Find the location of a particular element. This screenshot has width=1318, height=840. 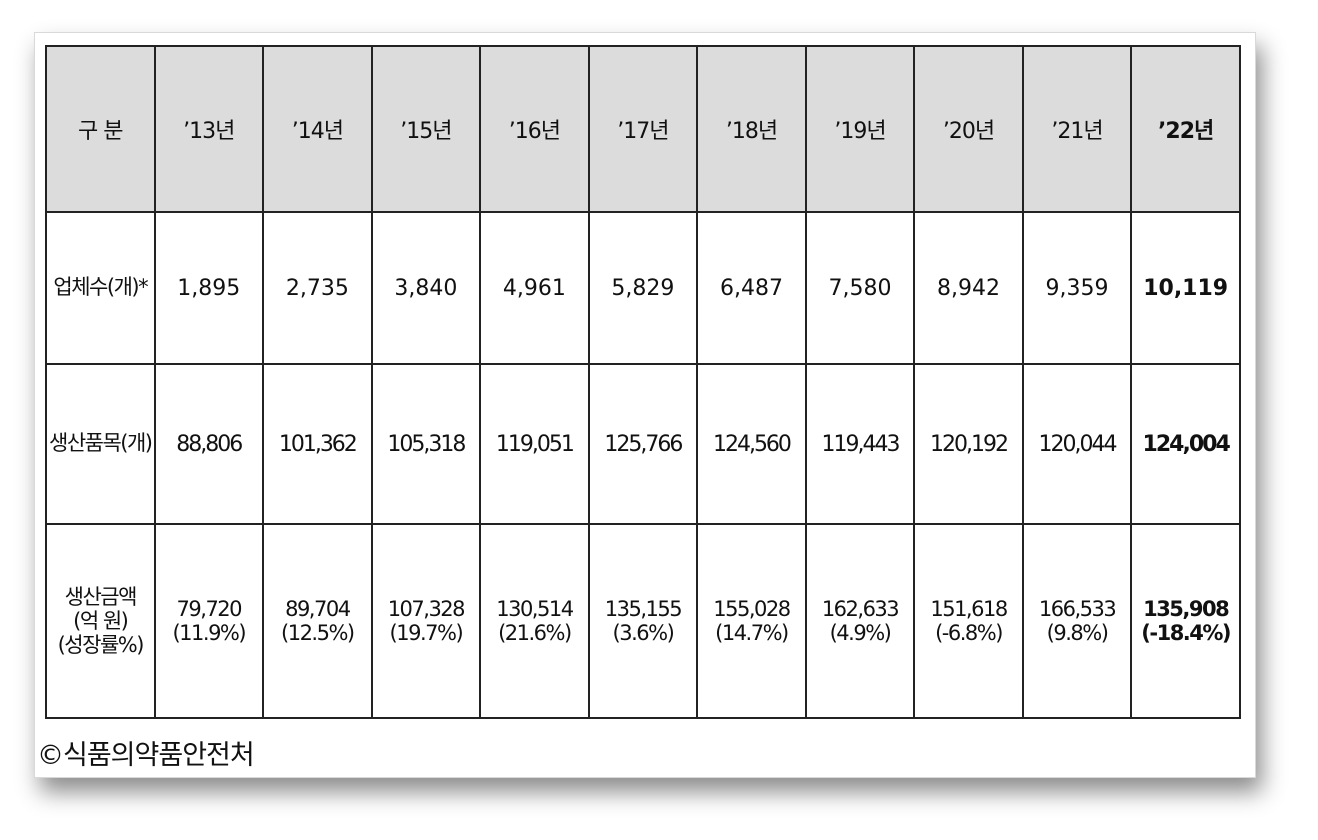

growth-rate: (11.9%) is located at coordinates (209, 633).